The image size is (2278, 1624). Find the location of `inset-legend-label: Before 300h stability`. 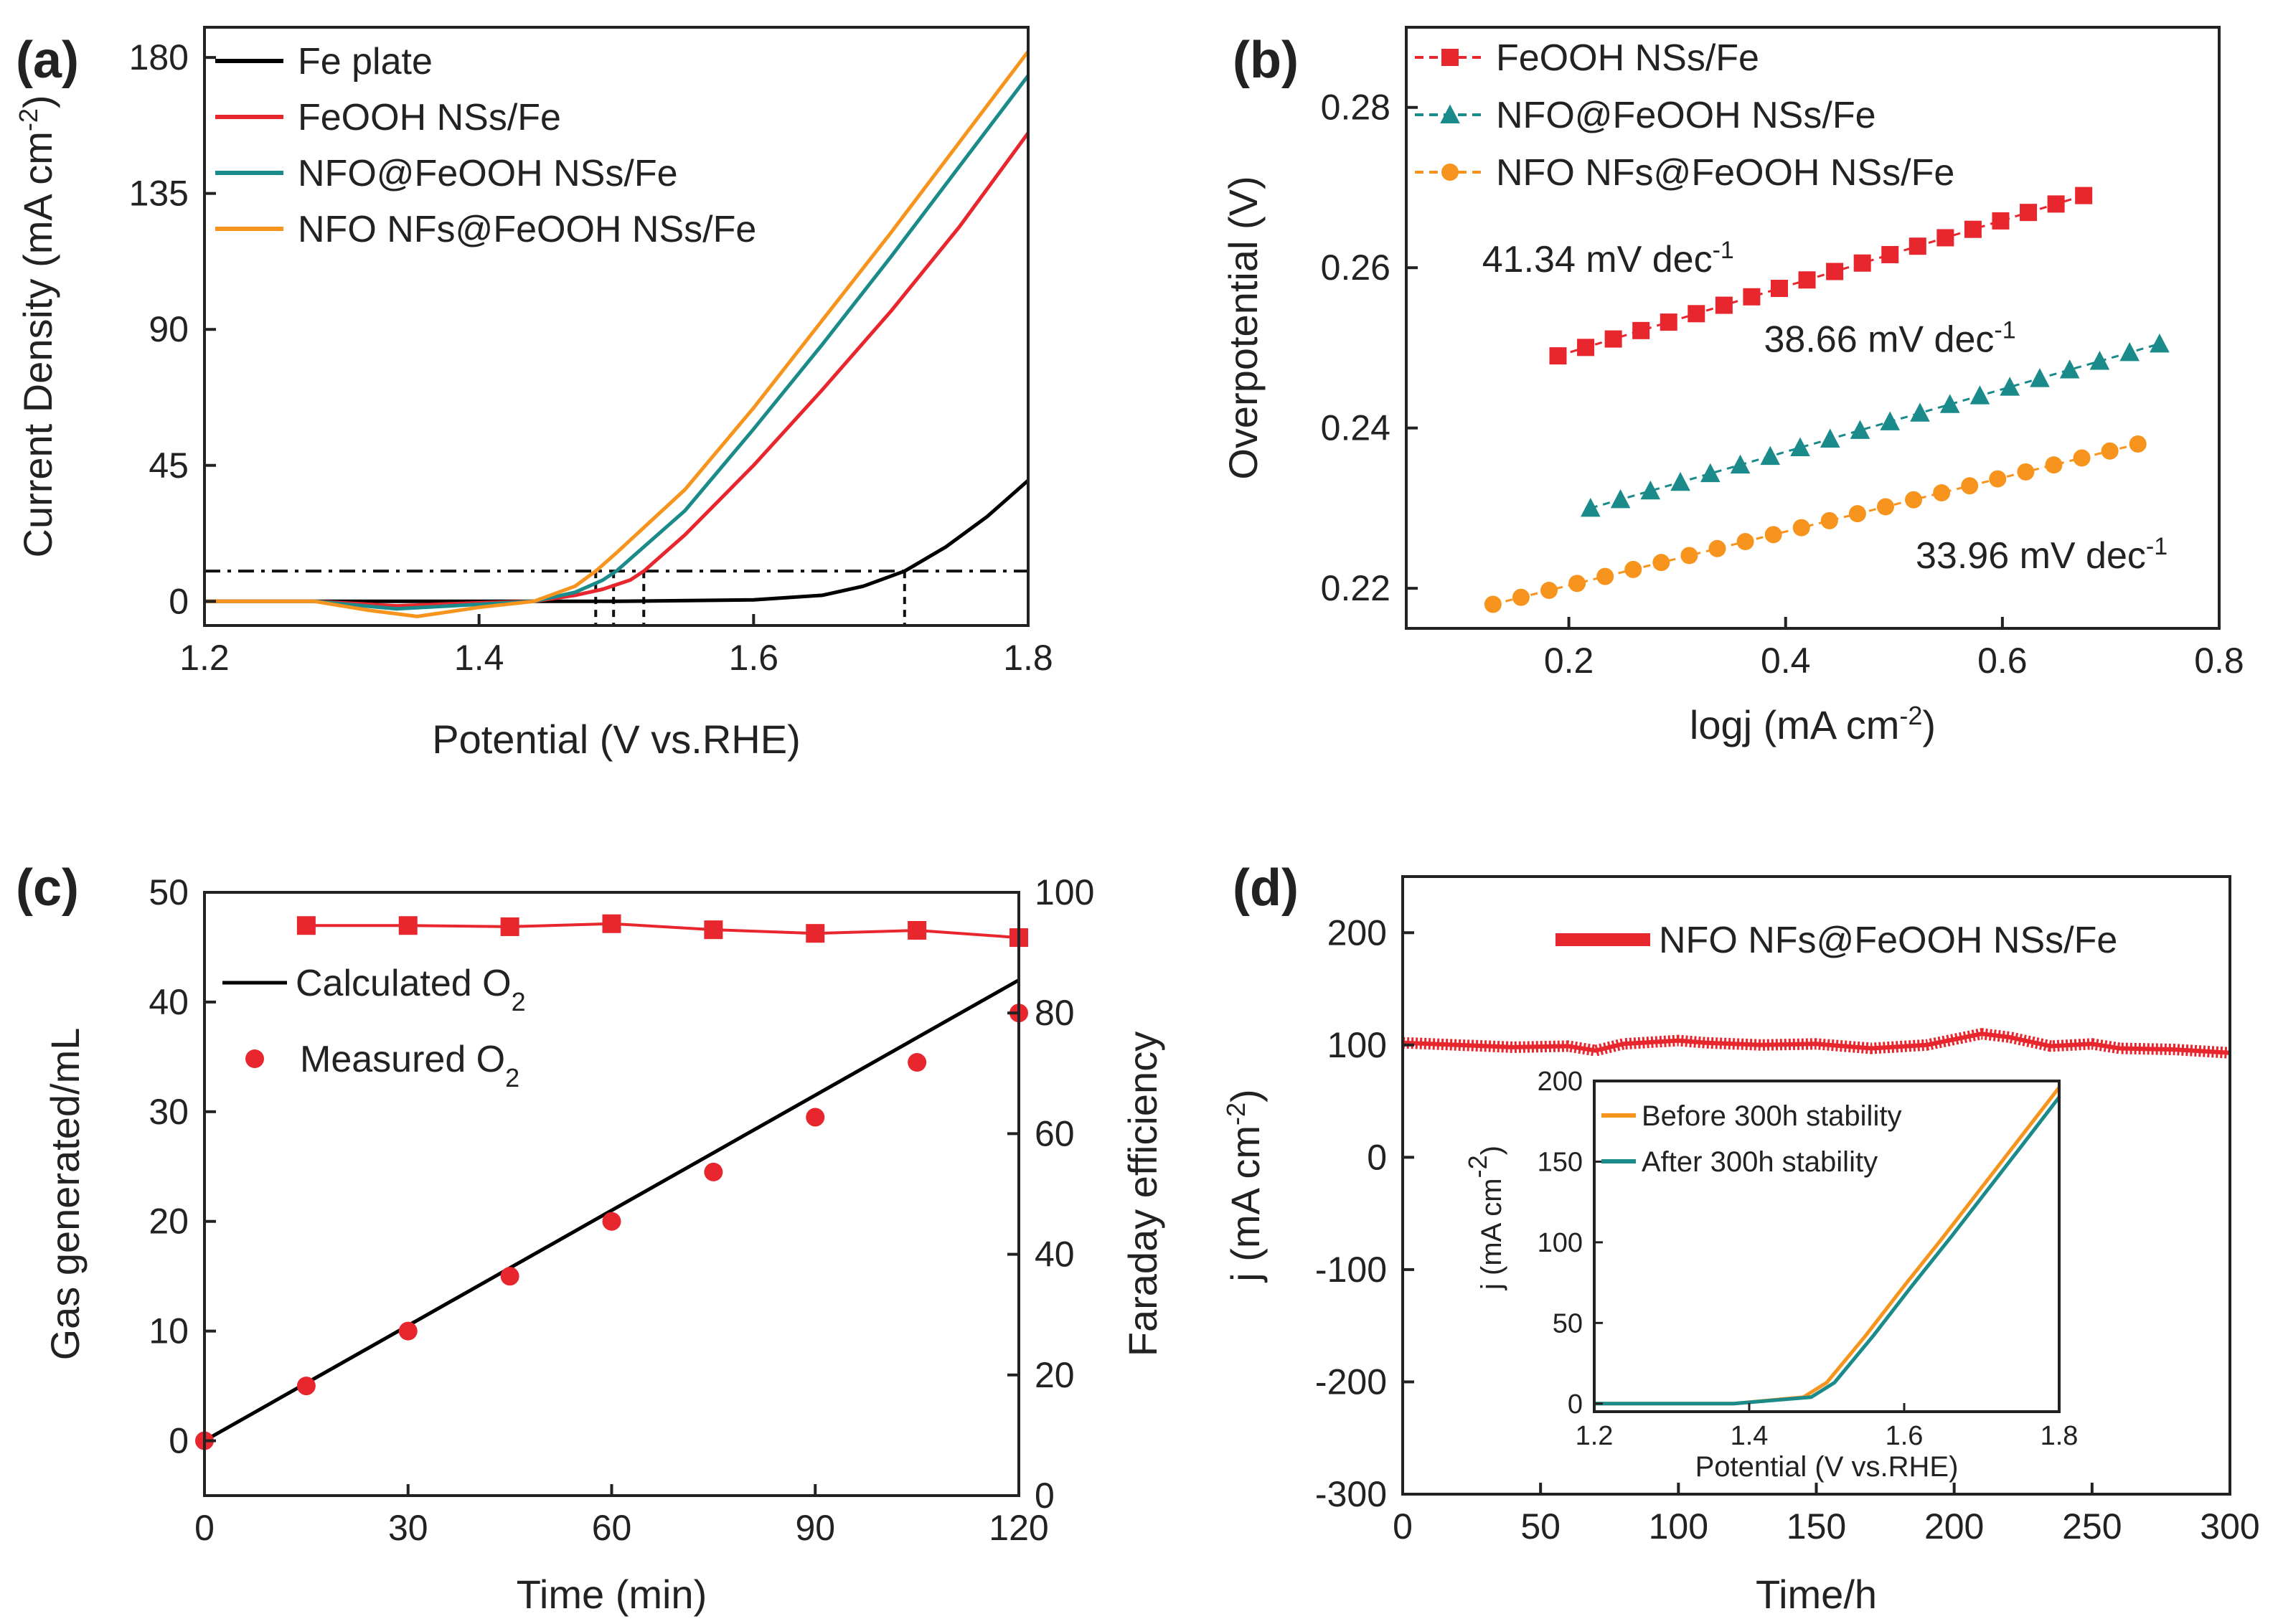

inset-legend-label: Before 300h stability is located at coordinates (1772, 1116).